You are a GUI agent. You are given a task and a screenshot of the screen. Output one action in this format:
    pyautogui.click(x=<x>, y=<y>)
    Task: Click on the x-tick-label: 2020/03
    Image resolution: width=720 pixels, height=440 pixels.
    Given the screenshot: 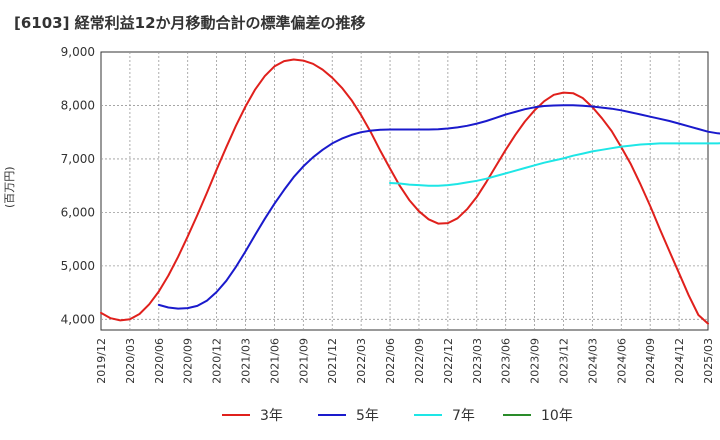 What is the action you would take?
    pyautogui.click(x=130, y=361)
    